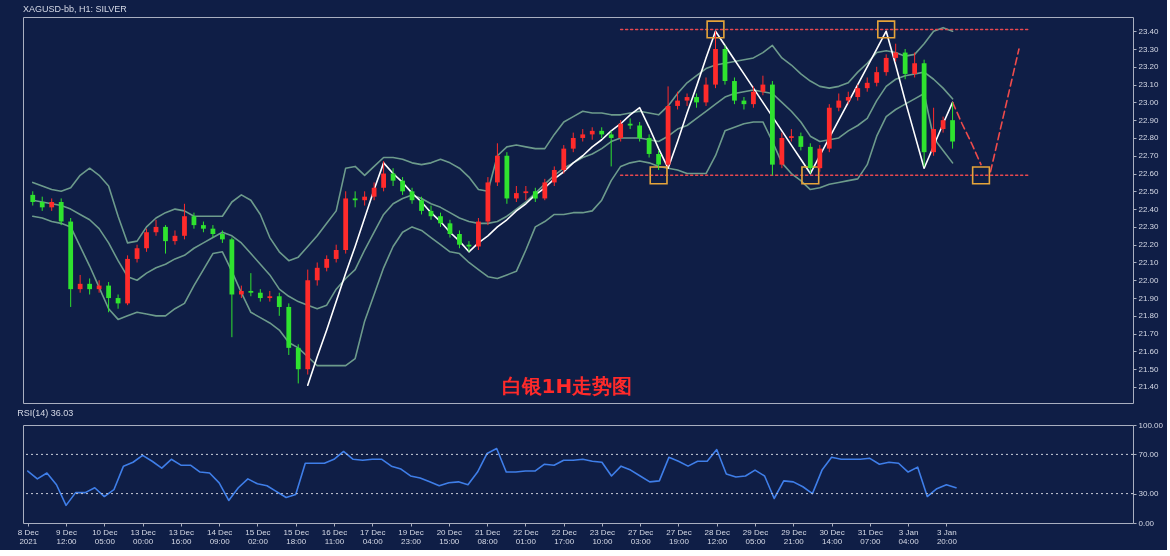 The width and height of the screenshot is (1170, 556). Describe the element at coordinates (143, 536) in the screenshot. I see `x-tick-label: 13 Dec 00:00` at that location.